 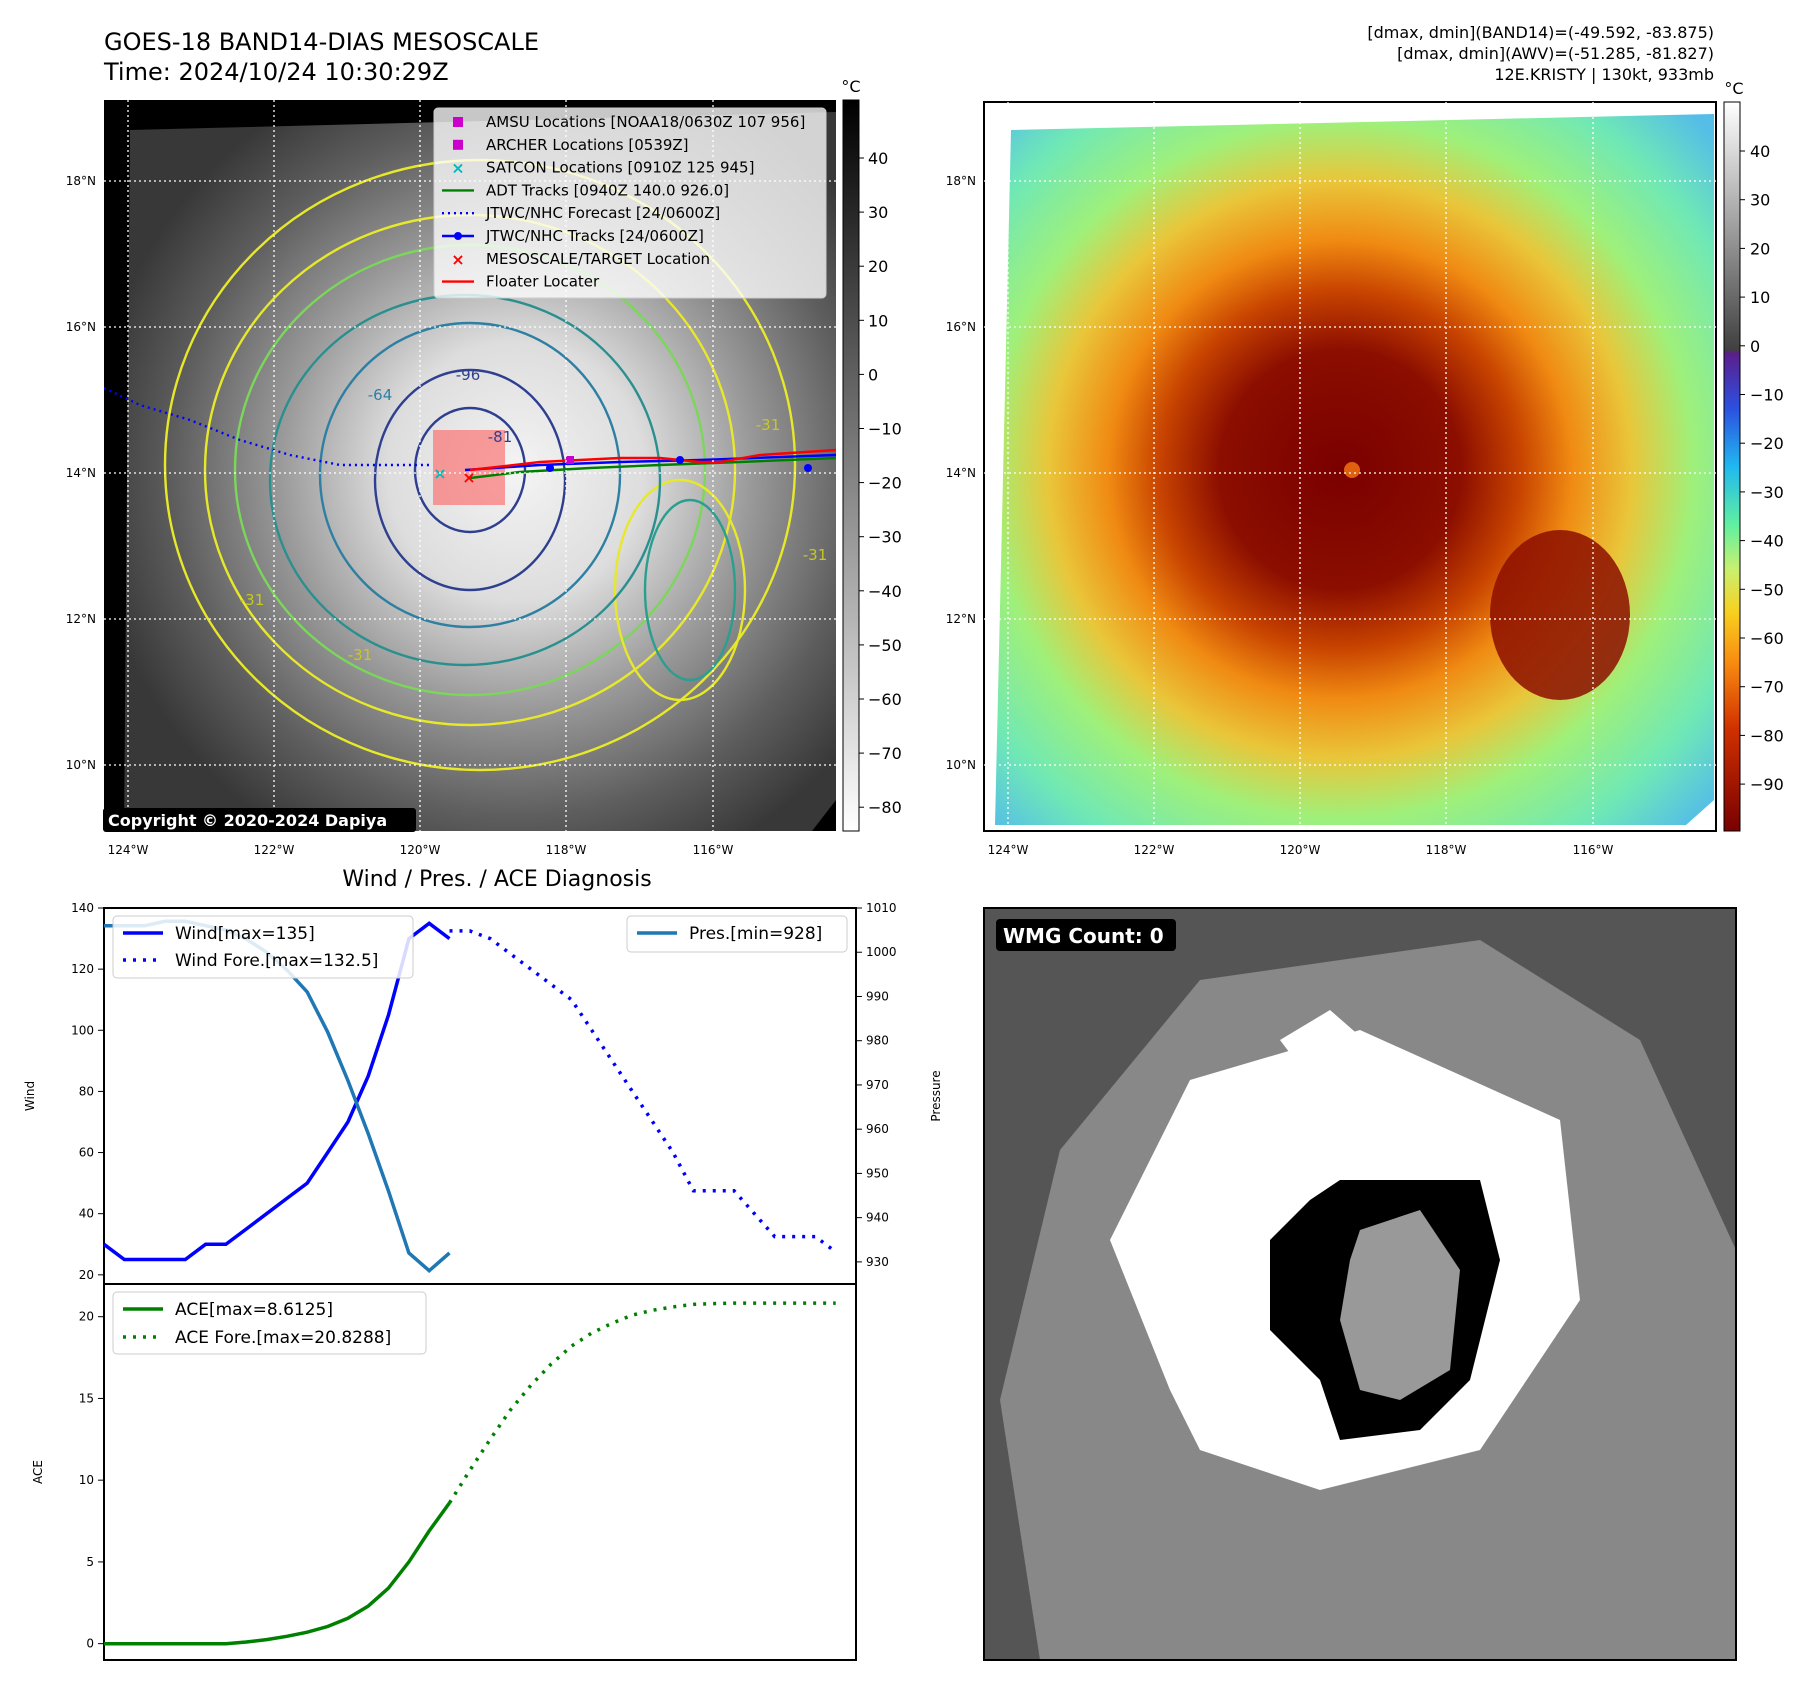 What do you see at coordinates (82, 908) in the screenshot?
I see `wind-ytick-label: 140` at bounding box center [82, 908].